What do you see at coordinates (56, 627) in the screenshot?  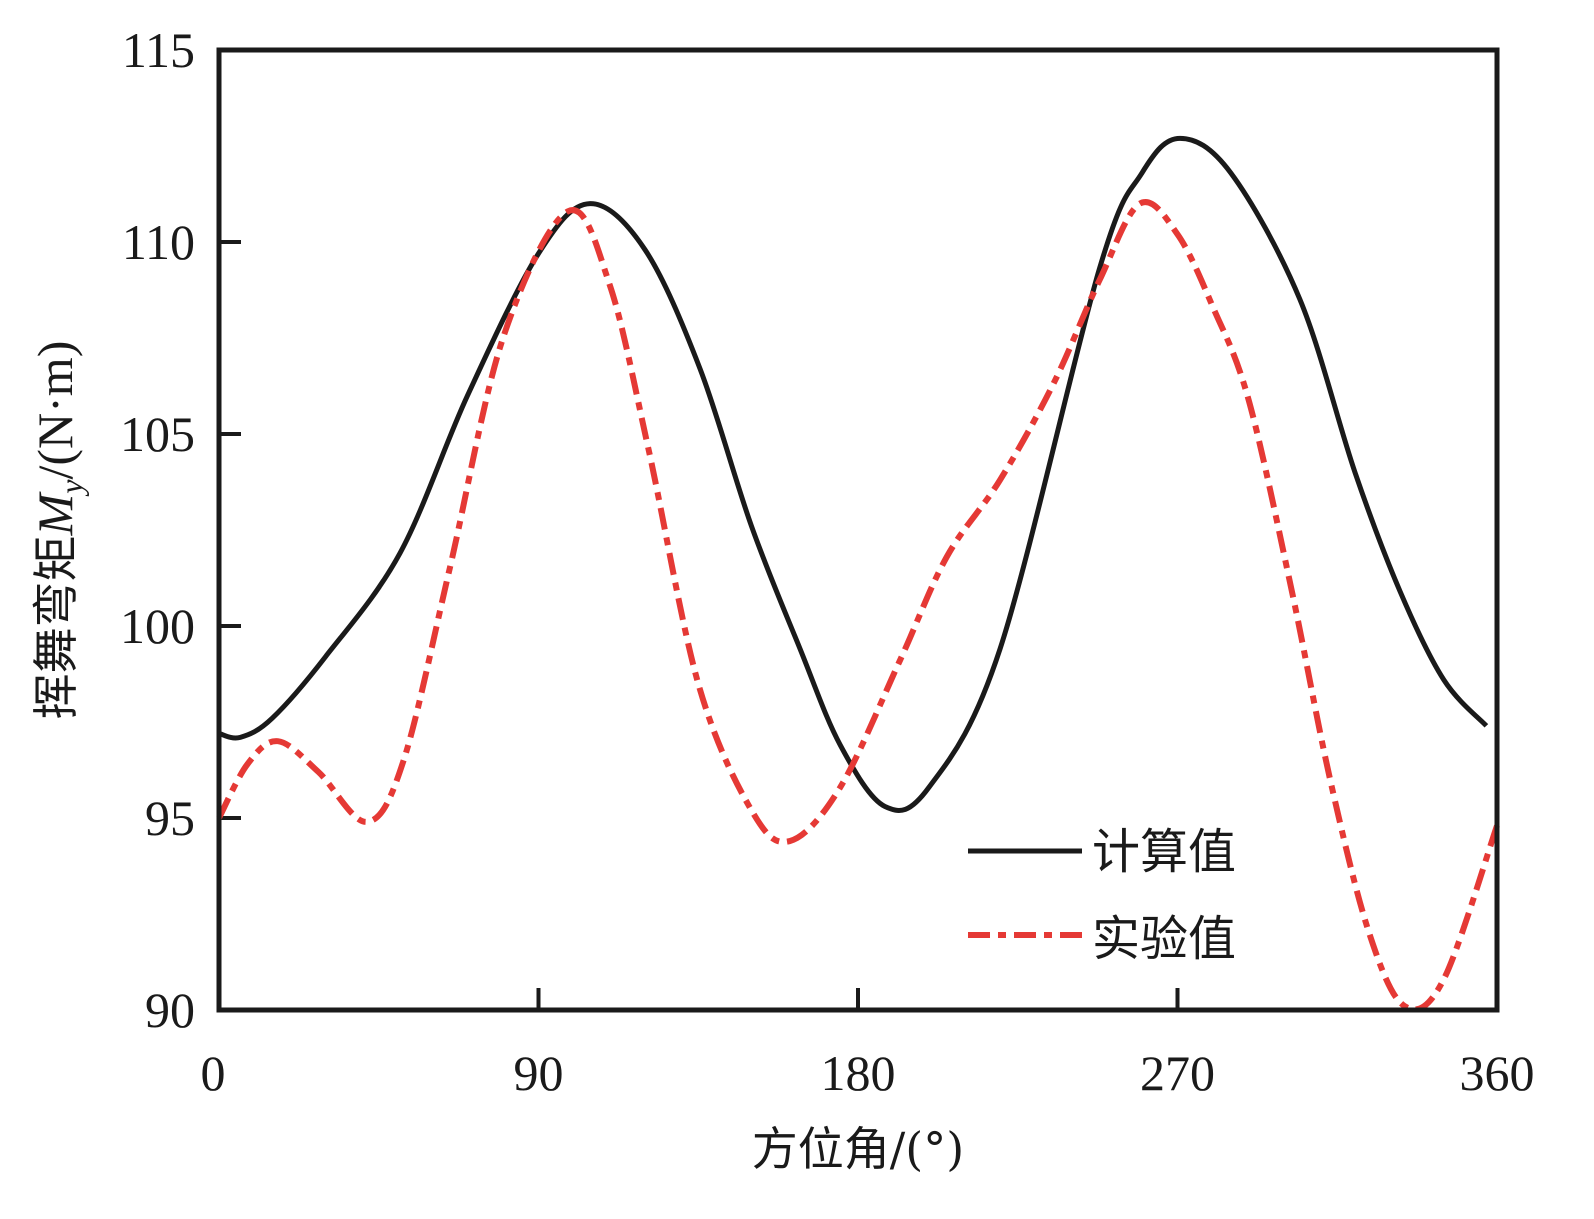 I see `y-axis-label-prefix: 挥舞弯矩` at bounding box center [56, 627].